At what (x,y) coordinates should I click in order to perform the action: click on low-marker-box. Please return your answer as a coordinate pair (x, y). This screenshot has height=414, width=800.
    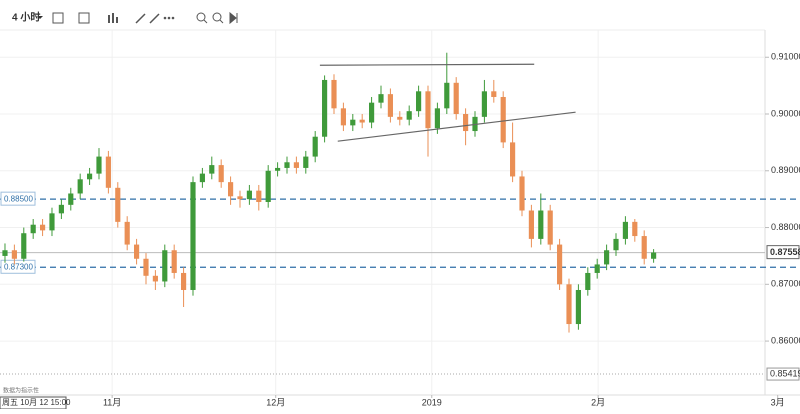
    Looking at the image, I should click on (783, 374).